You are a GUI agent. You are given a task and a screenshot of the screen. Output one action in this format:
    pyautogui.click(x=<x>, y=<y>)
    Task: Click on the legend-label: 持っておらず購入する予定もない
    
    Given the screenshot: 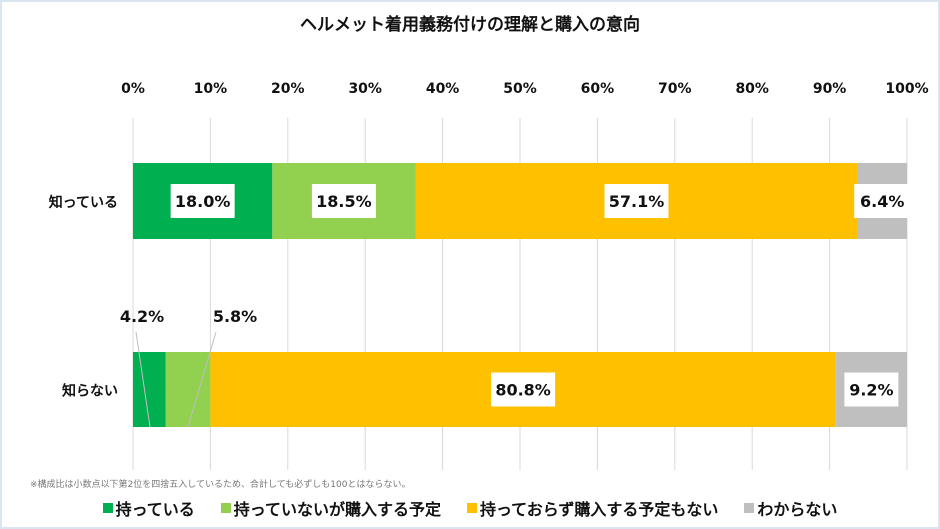 What is the action you would take?
    pyautogui.click(x=599, y=509)
    